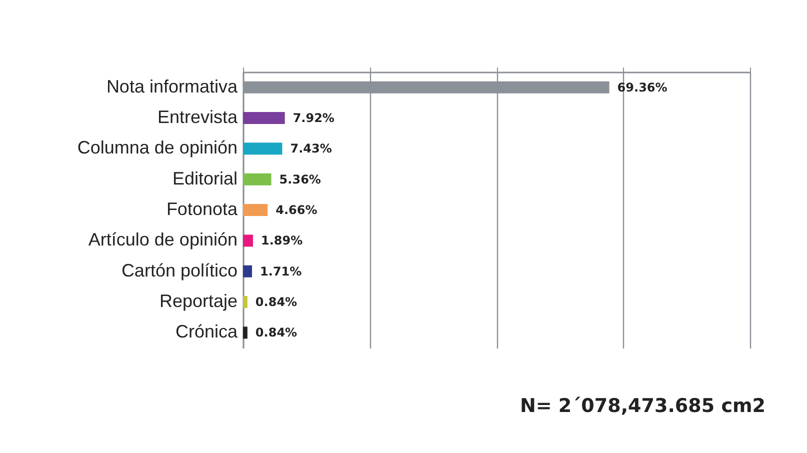  I want to click on y-tick-label: Crónica, so click(206, 332).